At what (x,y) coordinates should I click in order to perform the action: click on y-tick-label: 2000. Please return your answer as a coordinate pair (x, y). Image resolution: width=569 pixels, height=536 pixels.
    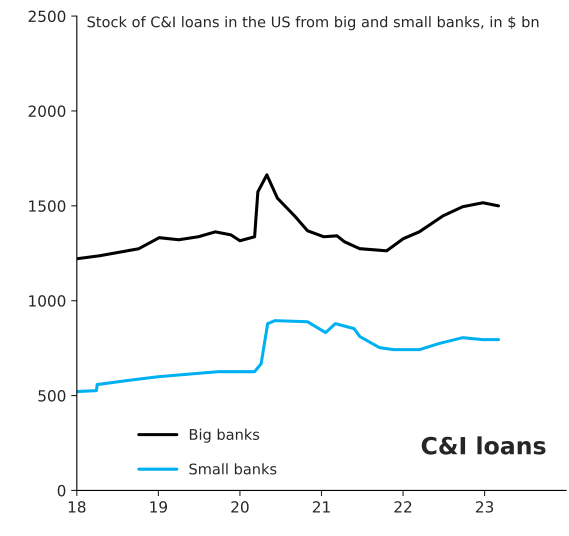
    Looking at the image, I should click on (47, 111).